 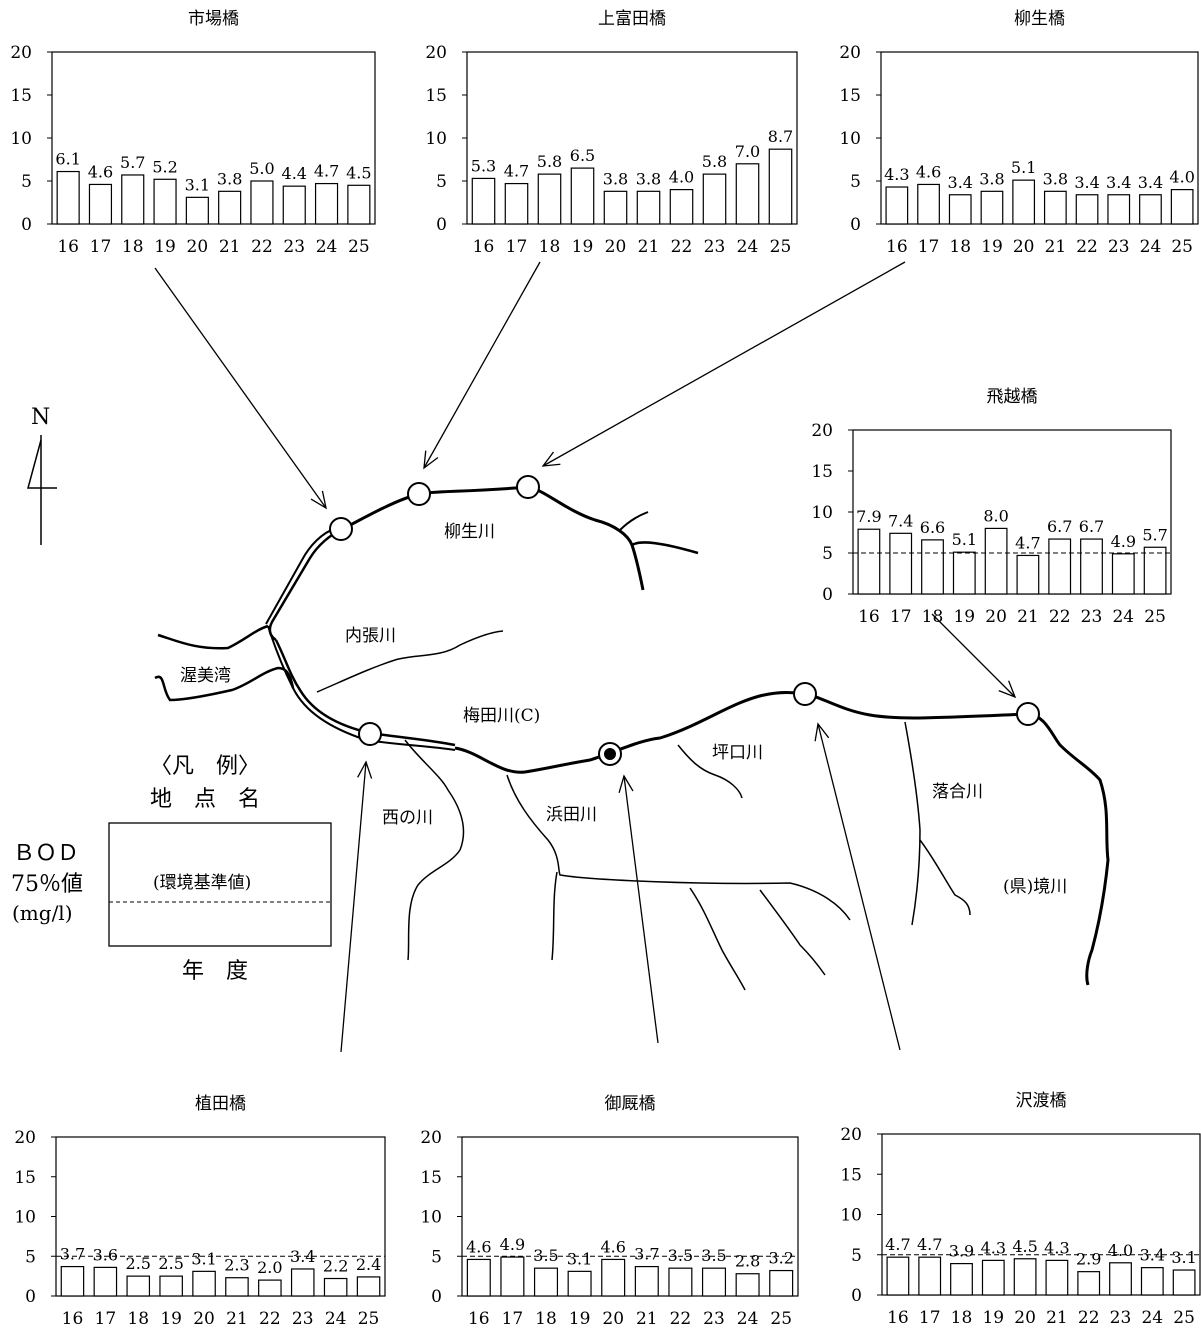 I want to click on legend-ylabel-2: 75％値, so click(x=47, y=884).